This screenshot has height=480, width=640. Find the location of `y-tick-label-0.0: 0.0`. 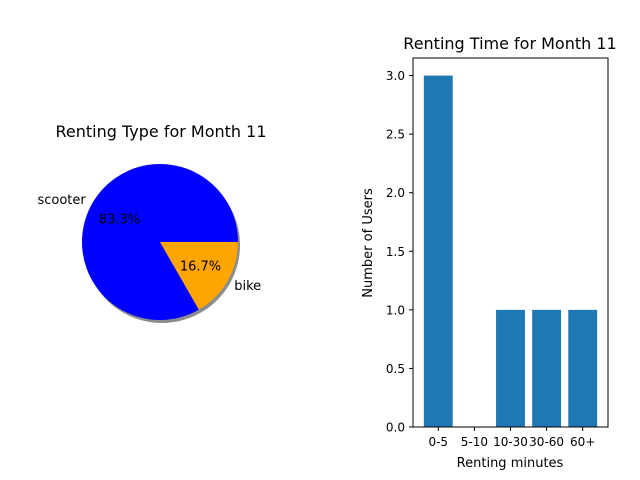

y-tick-label-0.0: 0.0 is located at coordinates (395, 428).